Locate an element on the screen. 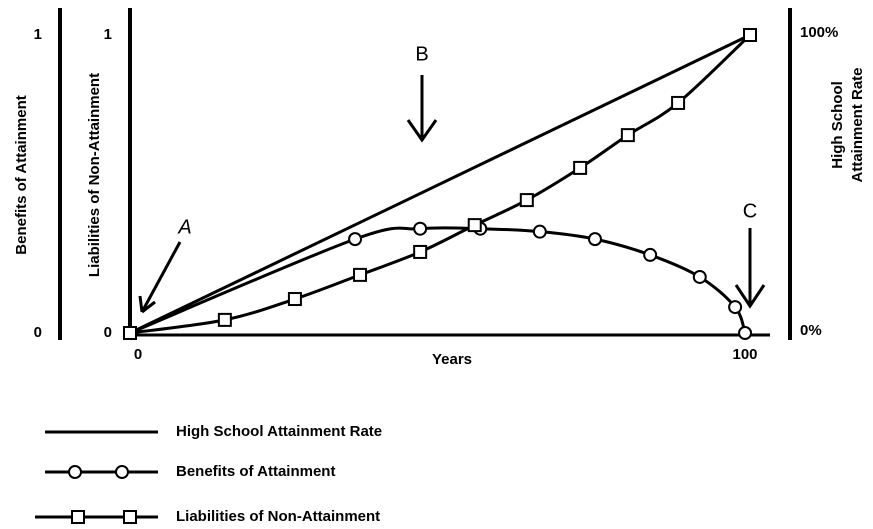 The height and width of the screenshot is (529, 873). arrow-b is located at coordinates (422, 109).